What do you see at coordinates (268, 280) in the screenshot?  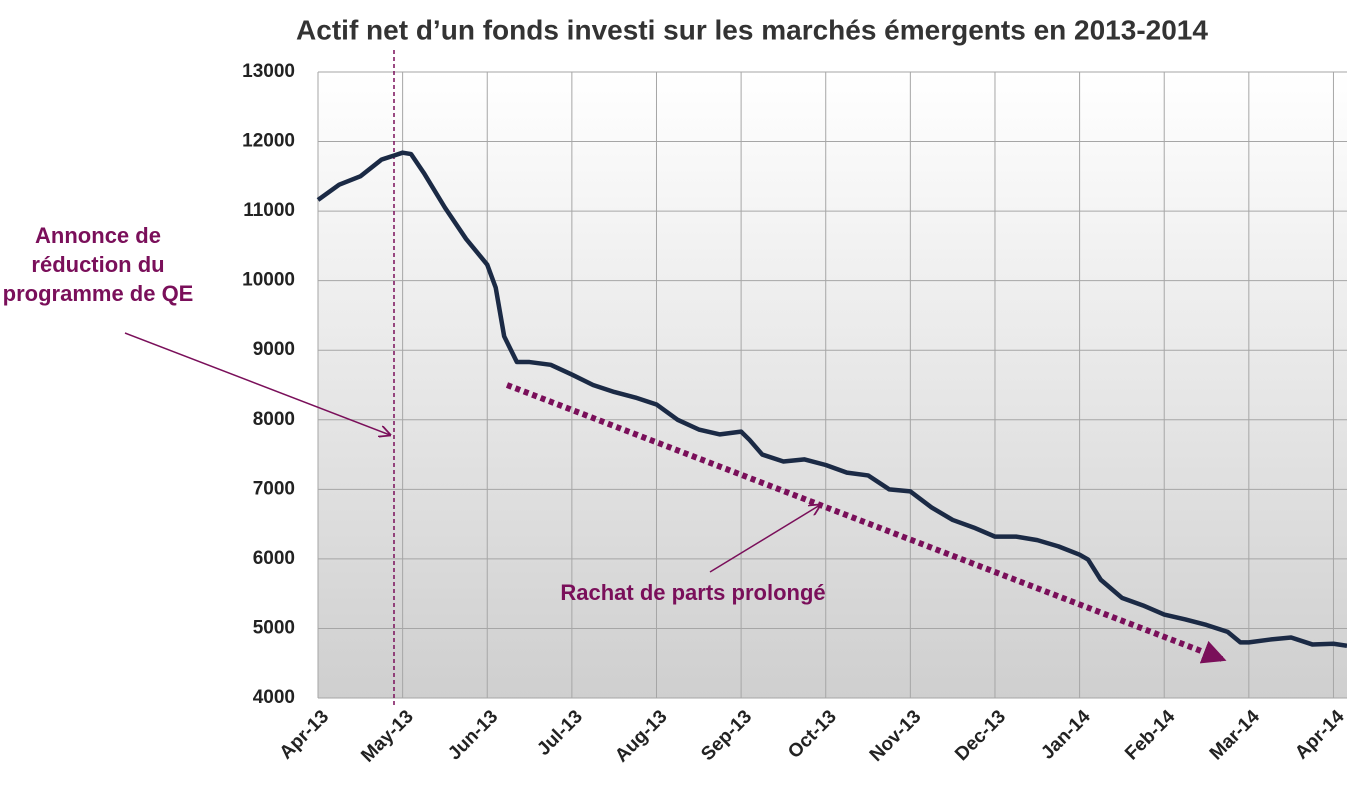 I see `y-tick-label: 10000` at bounding box center [268, 280].